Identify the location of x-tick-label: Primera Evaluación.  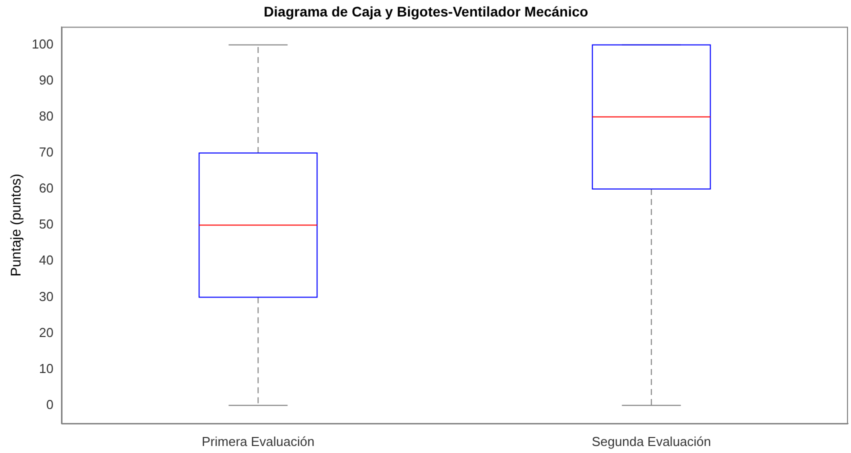
(258, 441).